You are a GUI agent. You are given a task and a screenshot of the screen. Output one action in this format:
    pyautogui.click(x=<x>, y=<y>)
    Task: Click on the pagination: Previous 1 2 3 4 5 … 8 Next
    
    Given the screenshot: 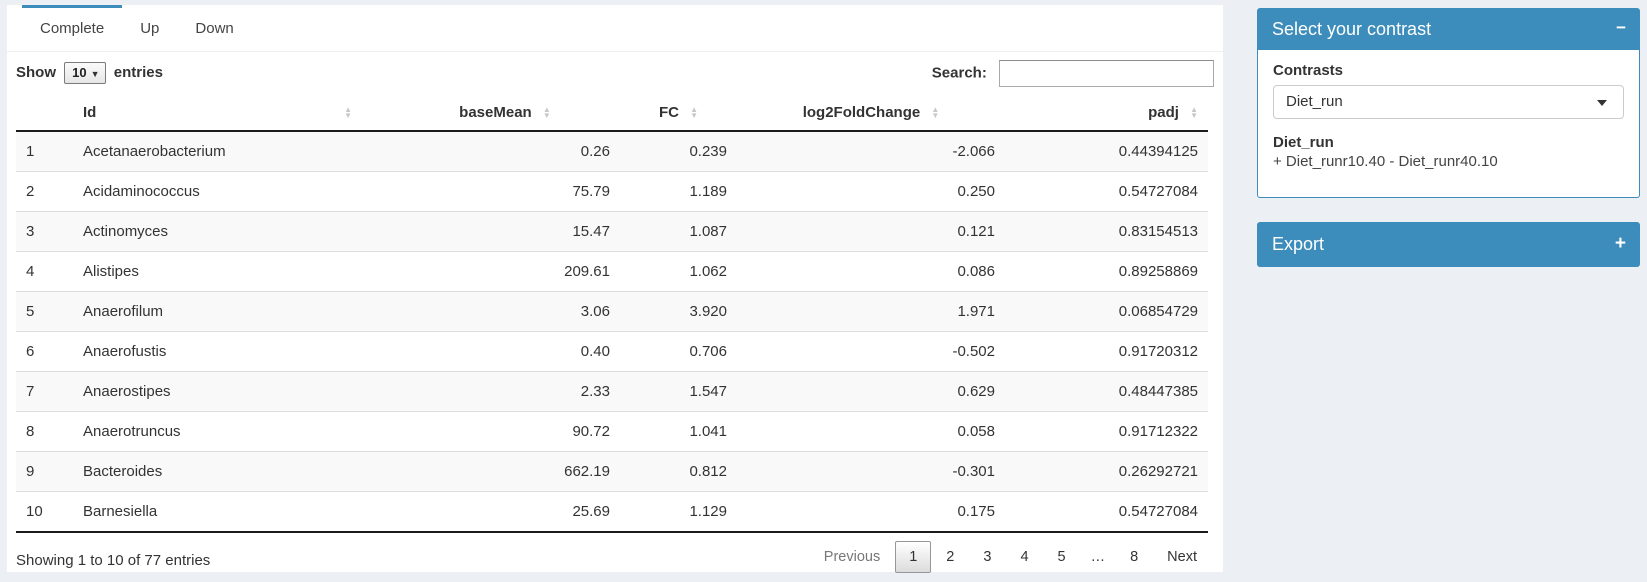 What is the action you would take?
    pyautogui.click(x=1010, y=557)
    